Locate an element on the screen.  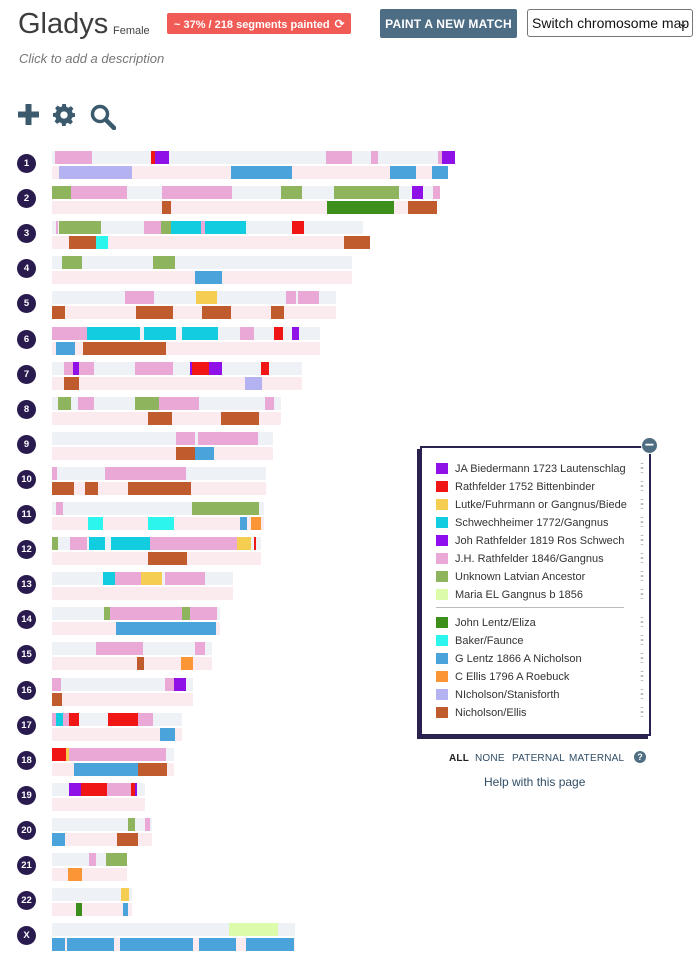
description-field: Click to add a description is located at coordinates (92, 58).